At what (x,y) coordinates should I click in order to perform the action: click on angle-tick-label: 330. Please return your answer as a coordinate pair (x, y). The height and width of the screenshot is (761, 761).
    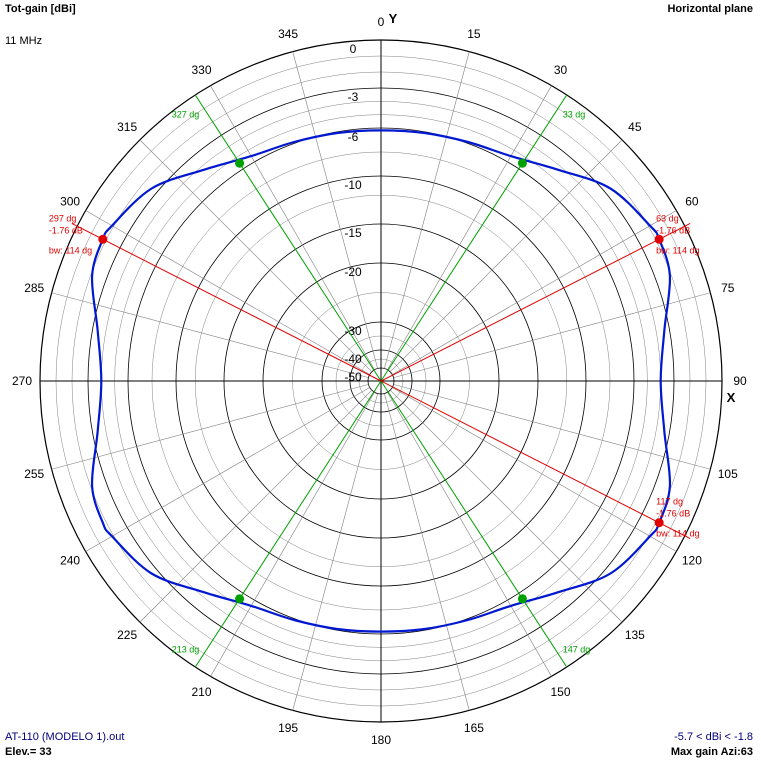
    Looking at the image, I should click on (201, 70).